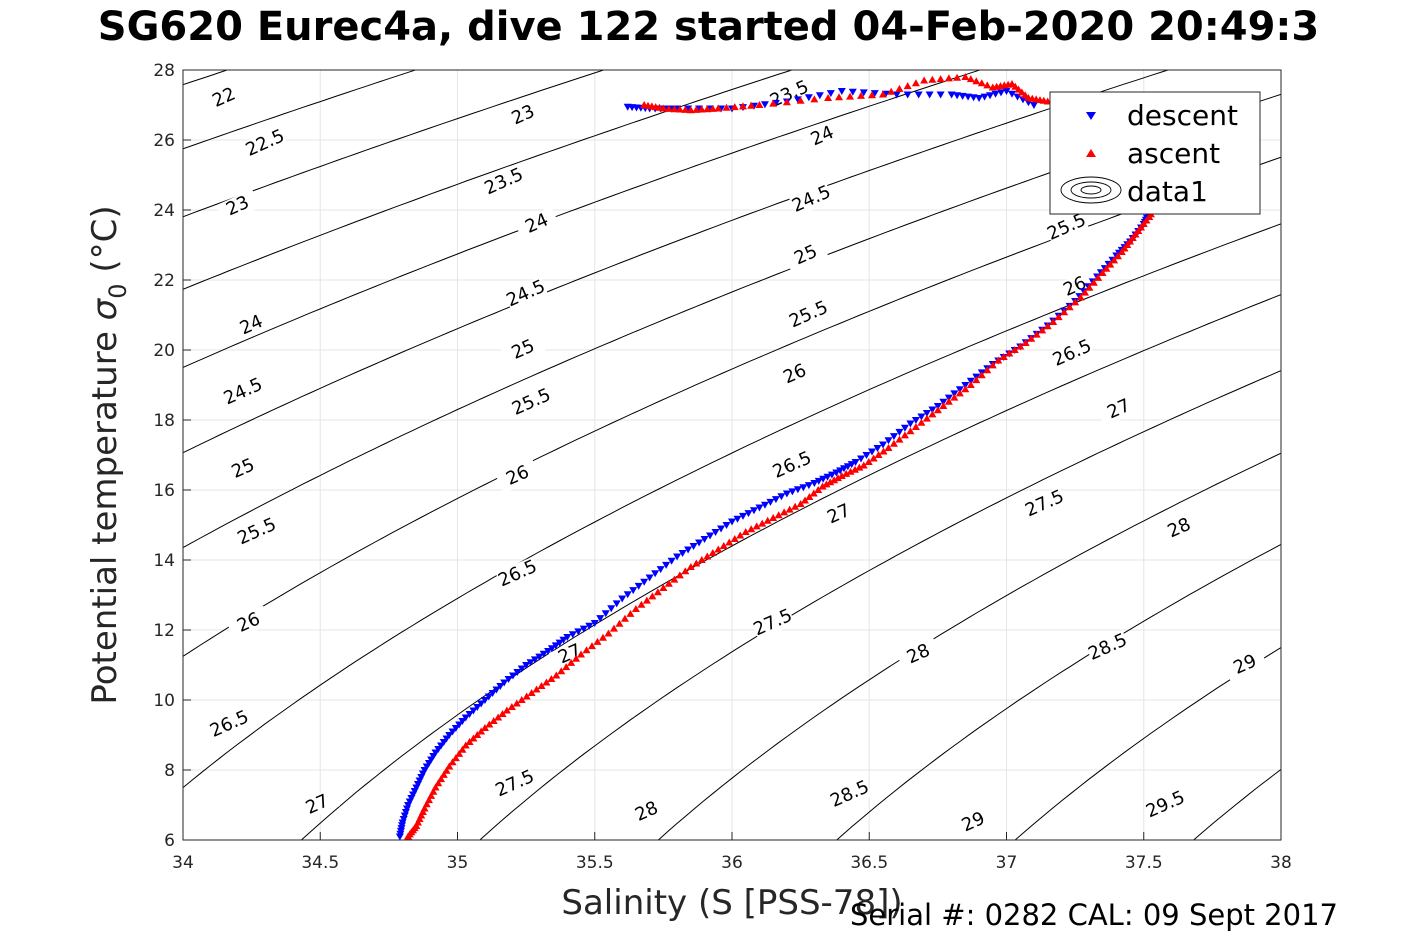 The image size is (1417, 945). I want to click on x-tick-label: 34.5, so click(320, 863).